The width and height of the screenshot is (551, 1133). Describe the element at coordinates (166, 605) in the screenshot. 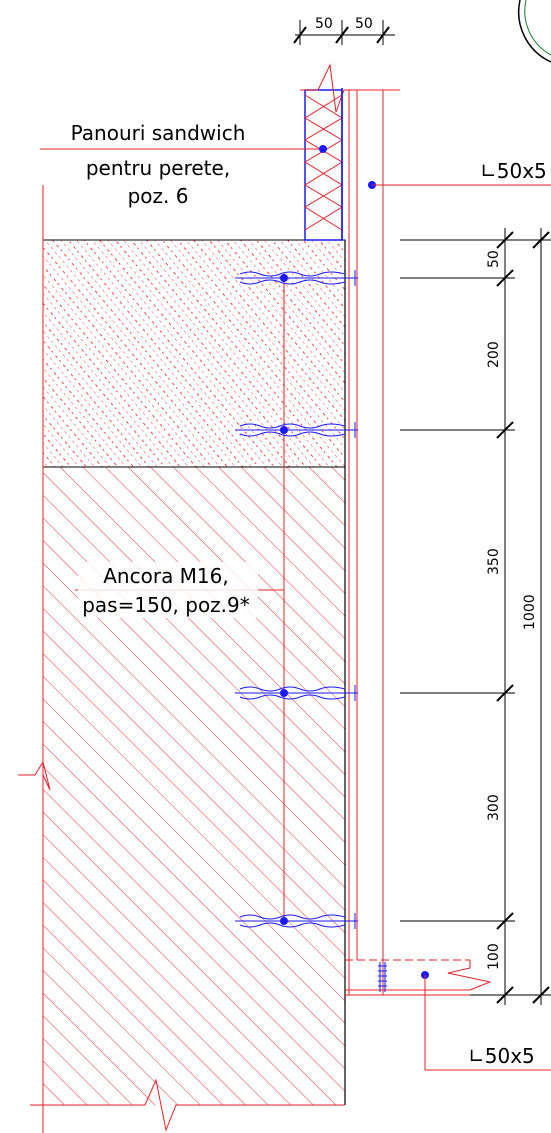

I see `anchor-label-line2: pas=150, poz.9*` at that location.